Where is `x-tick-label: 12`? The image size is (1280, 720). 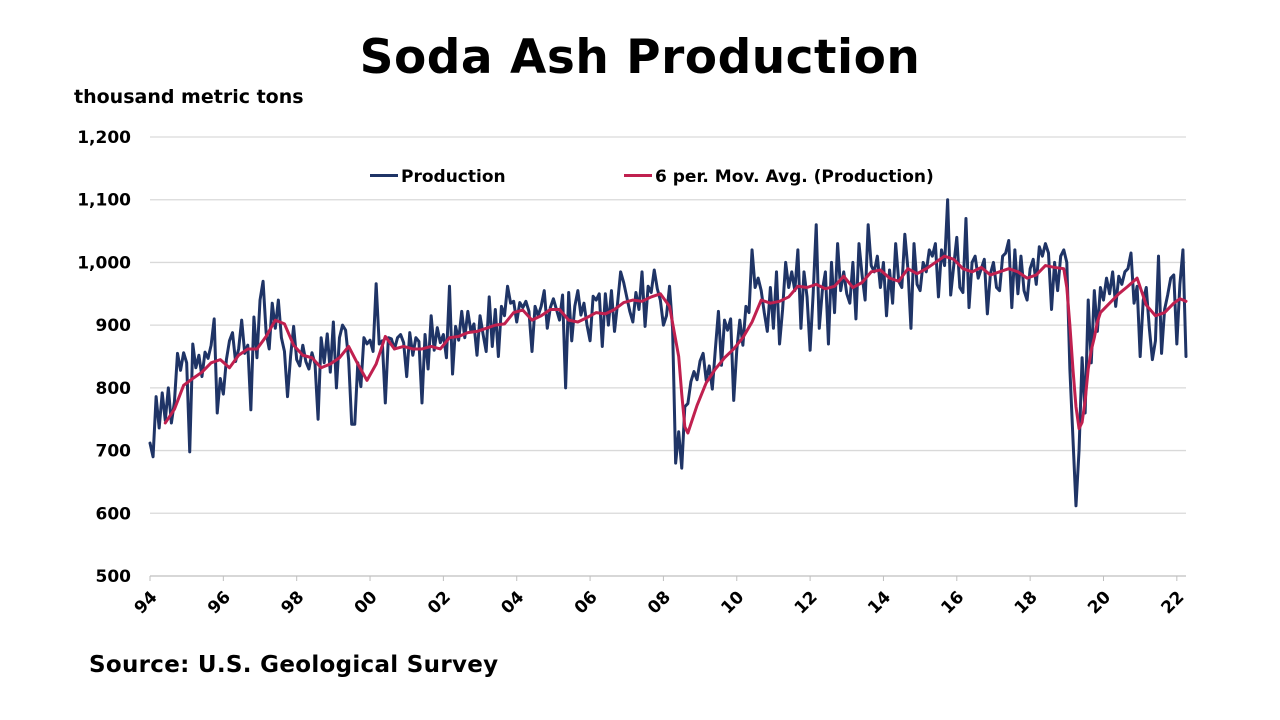 x-tick-label: 12 is located at coordinates (806, 602).